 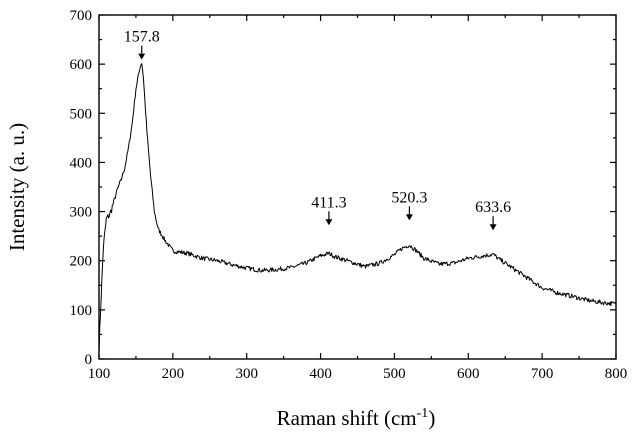 I want to click on x-tick-label: 200, so click(x=173, y=374).